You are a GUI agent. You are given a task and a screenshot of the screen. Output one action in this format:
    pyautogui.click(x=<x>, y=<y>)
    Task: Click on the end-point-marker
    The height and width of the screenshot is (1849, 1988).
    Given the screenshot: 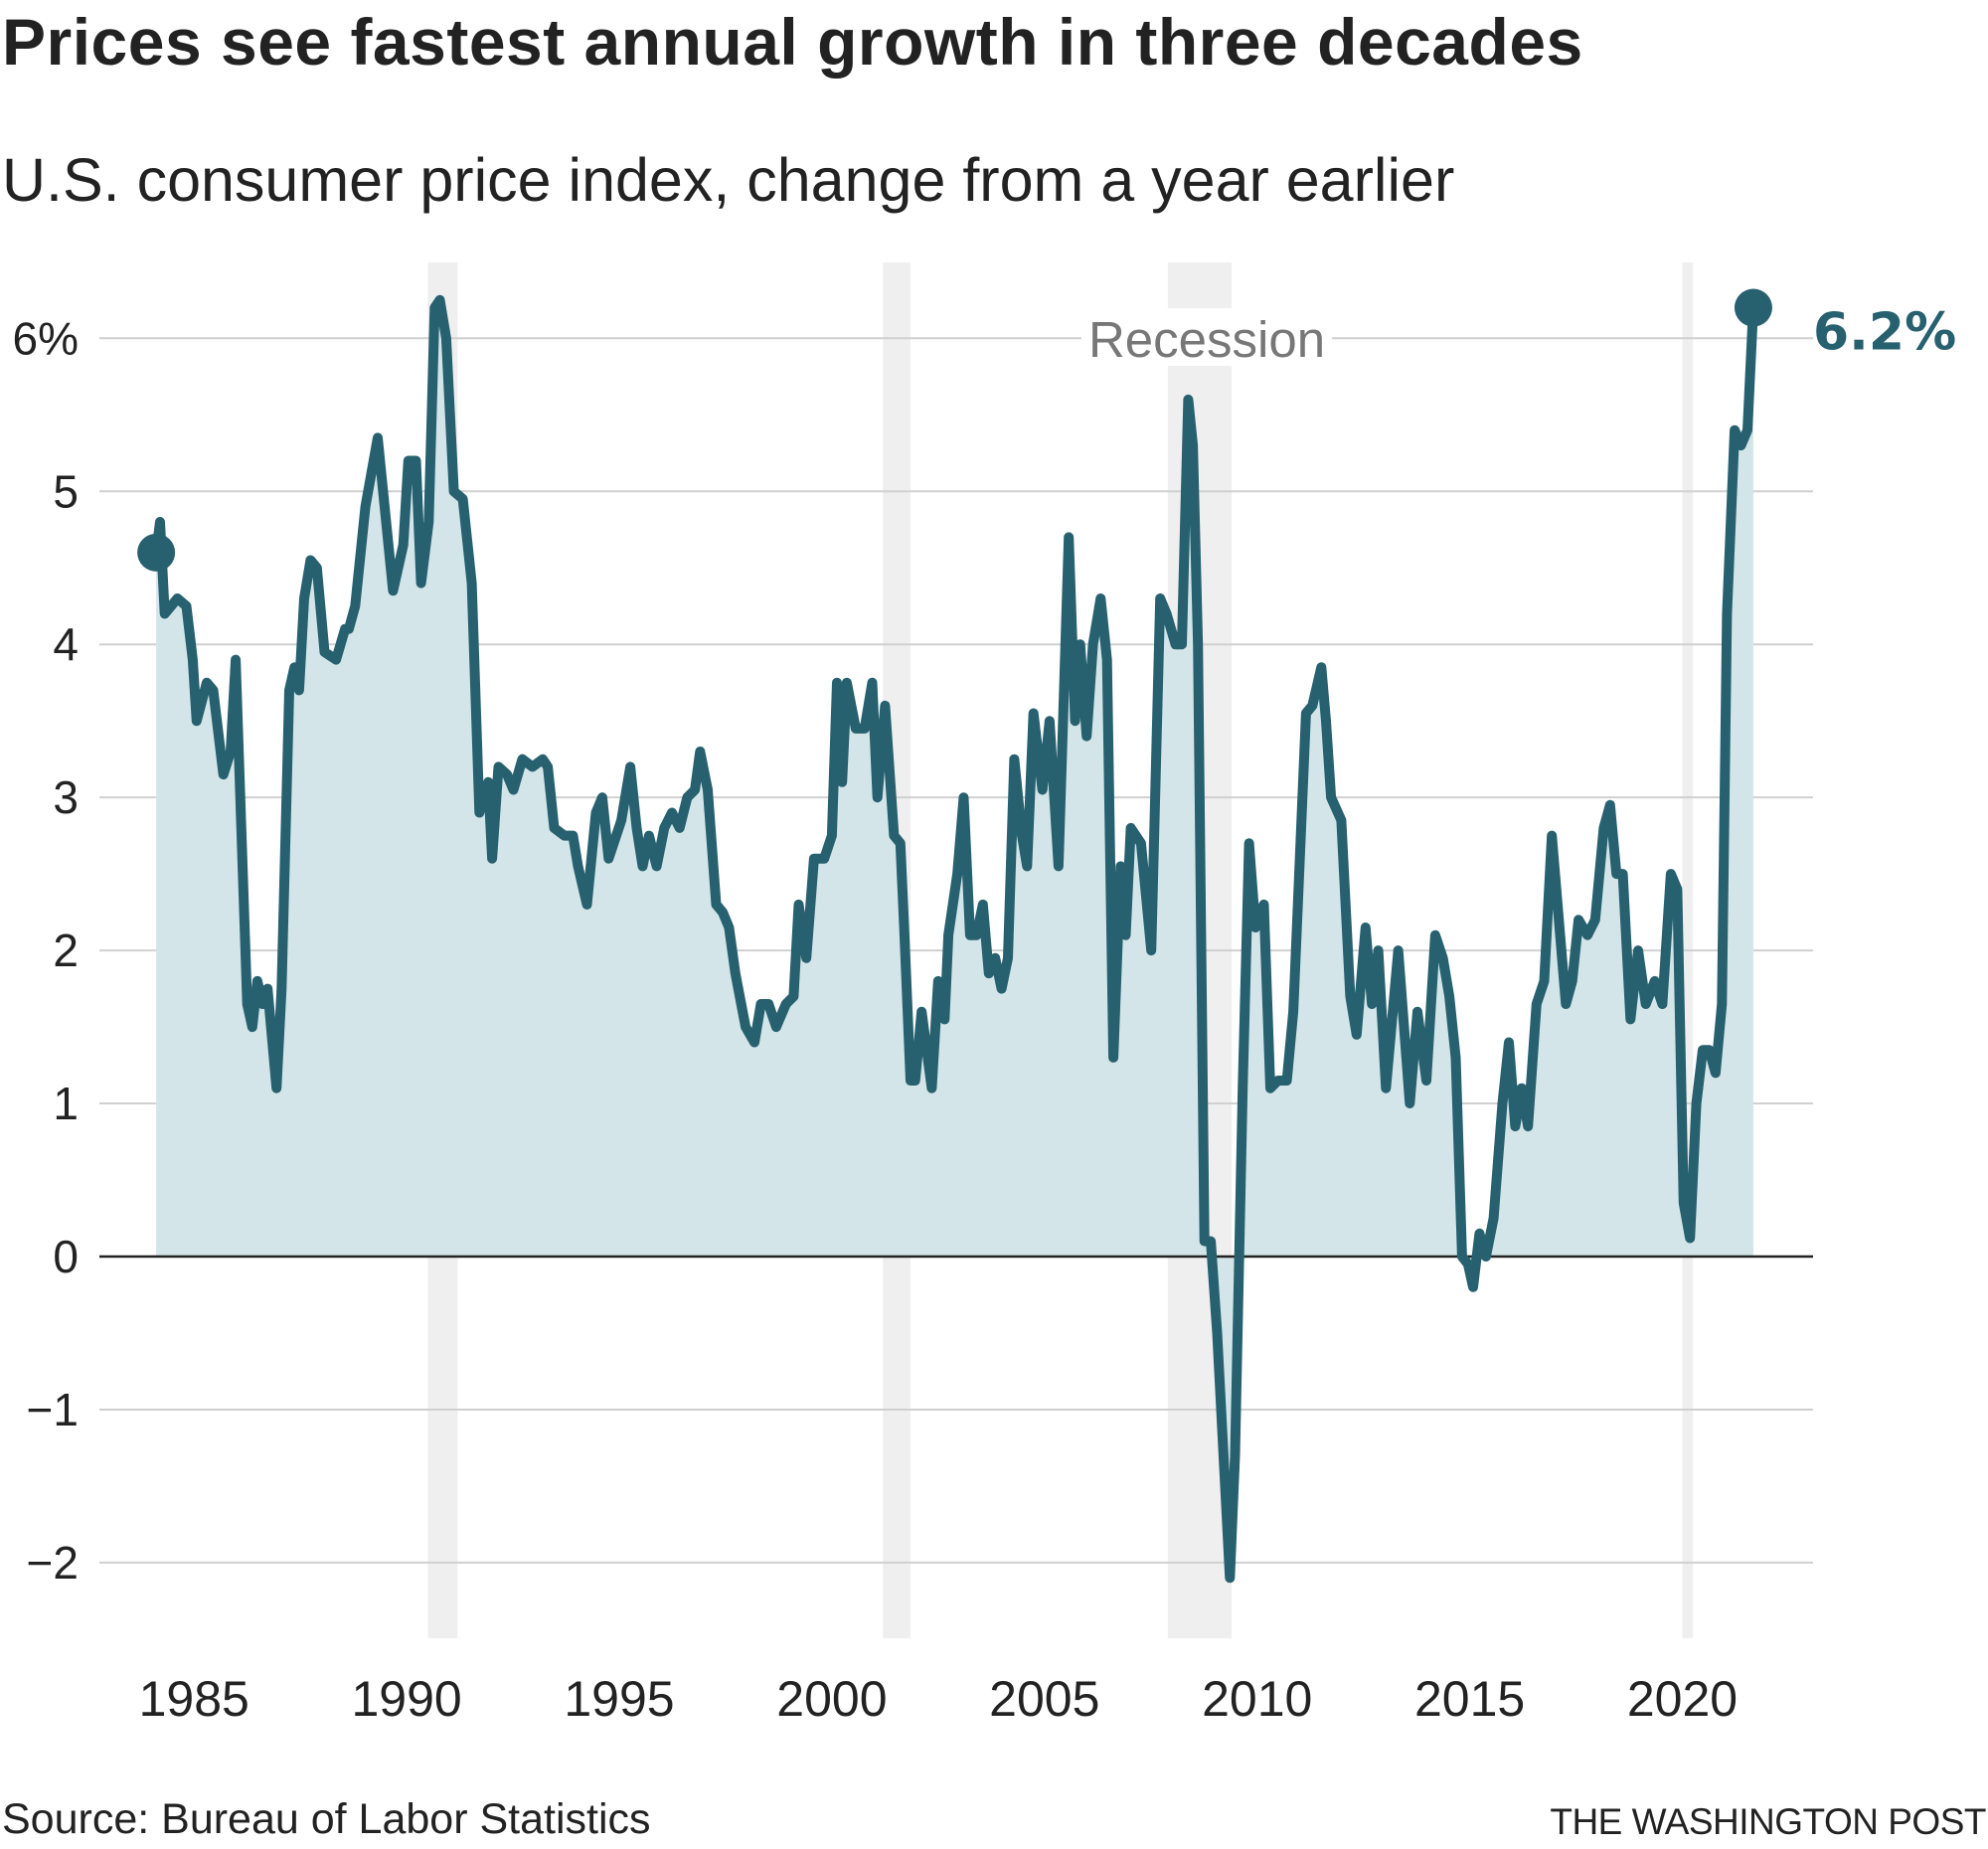 What is the action you would take?
    pyautogui.click(x=1753, y=308)
    